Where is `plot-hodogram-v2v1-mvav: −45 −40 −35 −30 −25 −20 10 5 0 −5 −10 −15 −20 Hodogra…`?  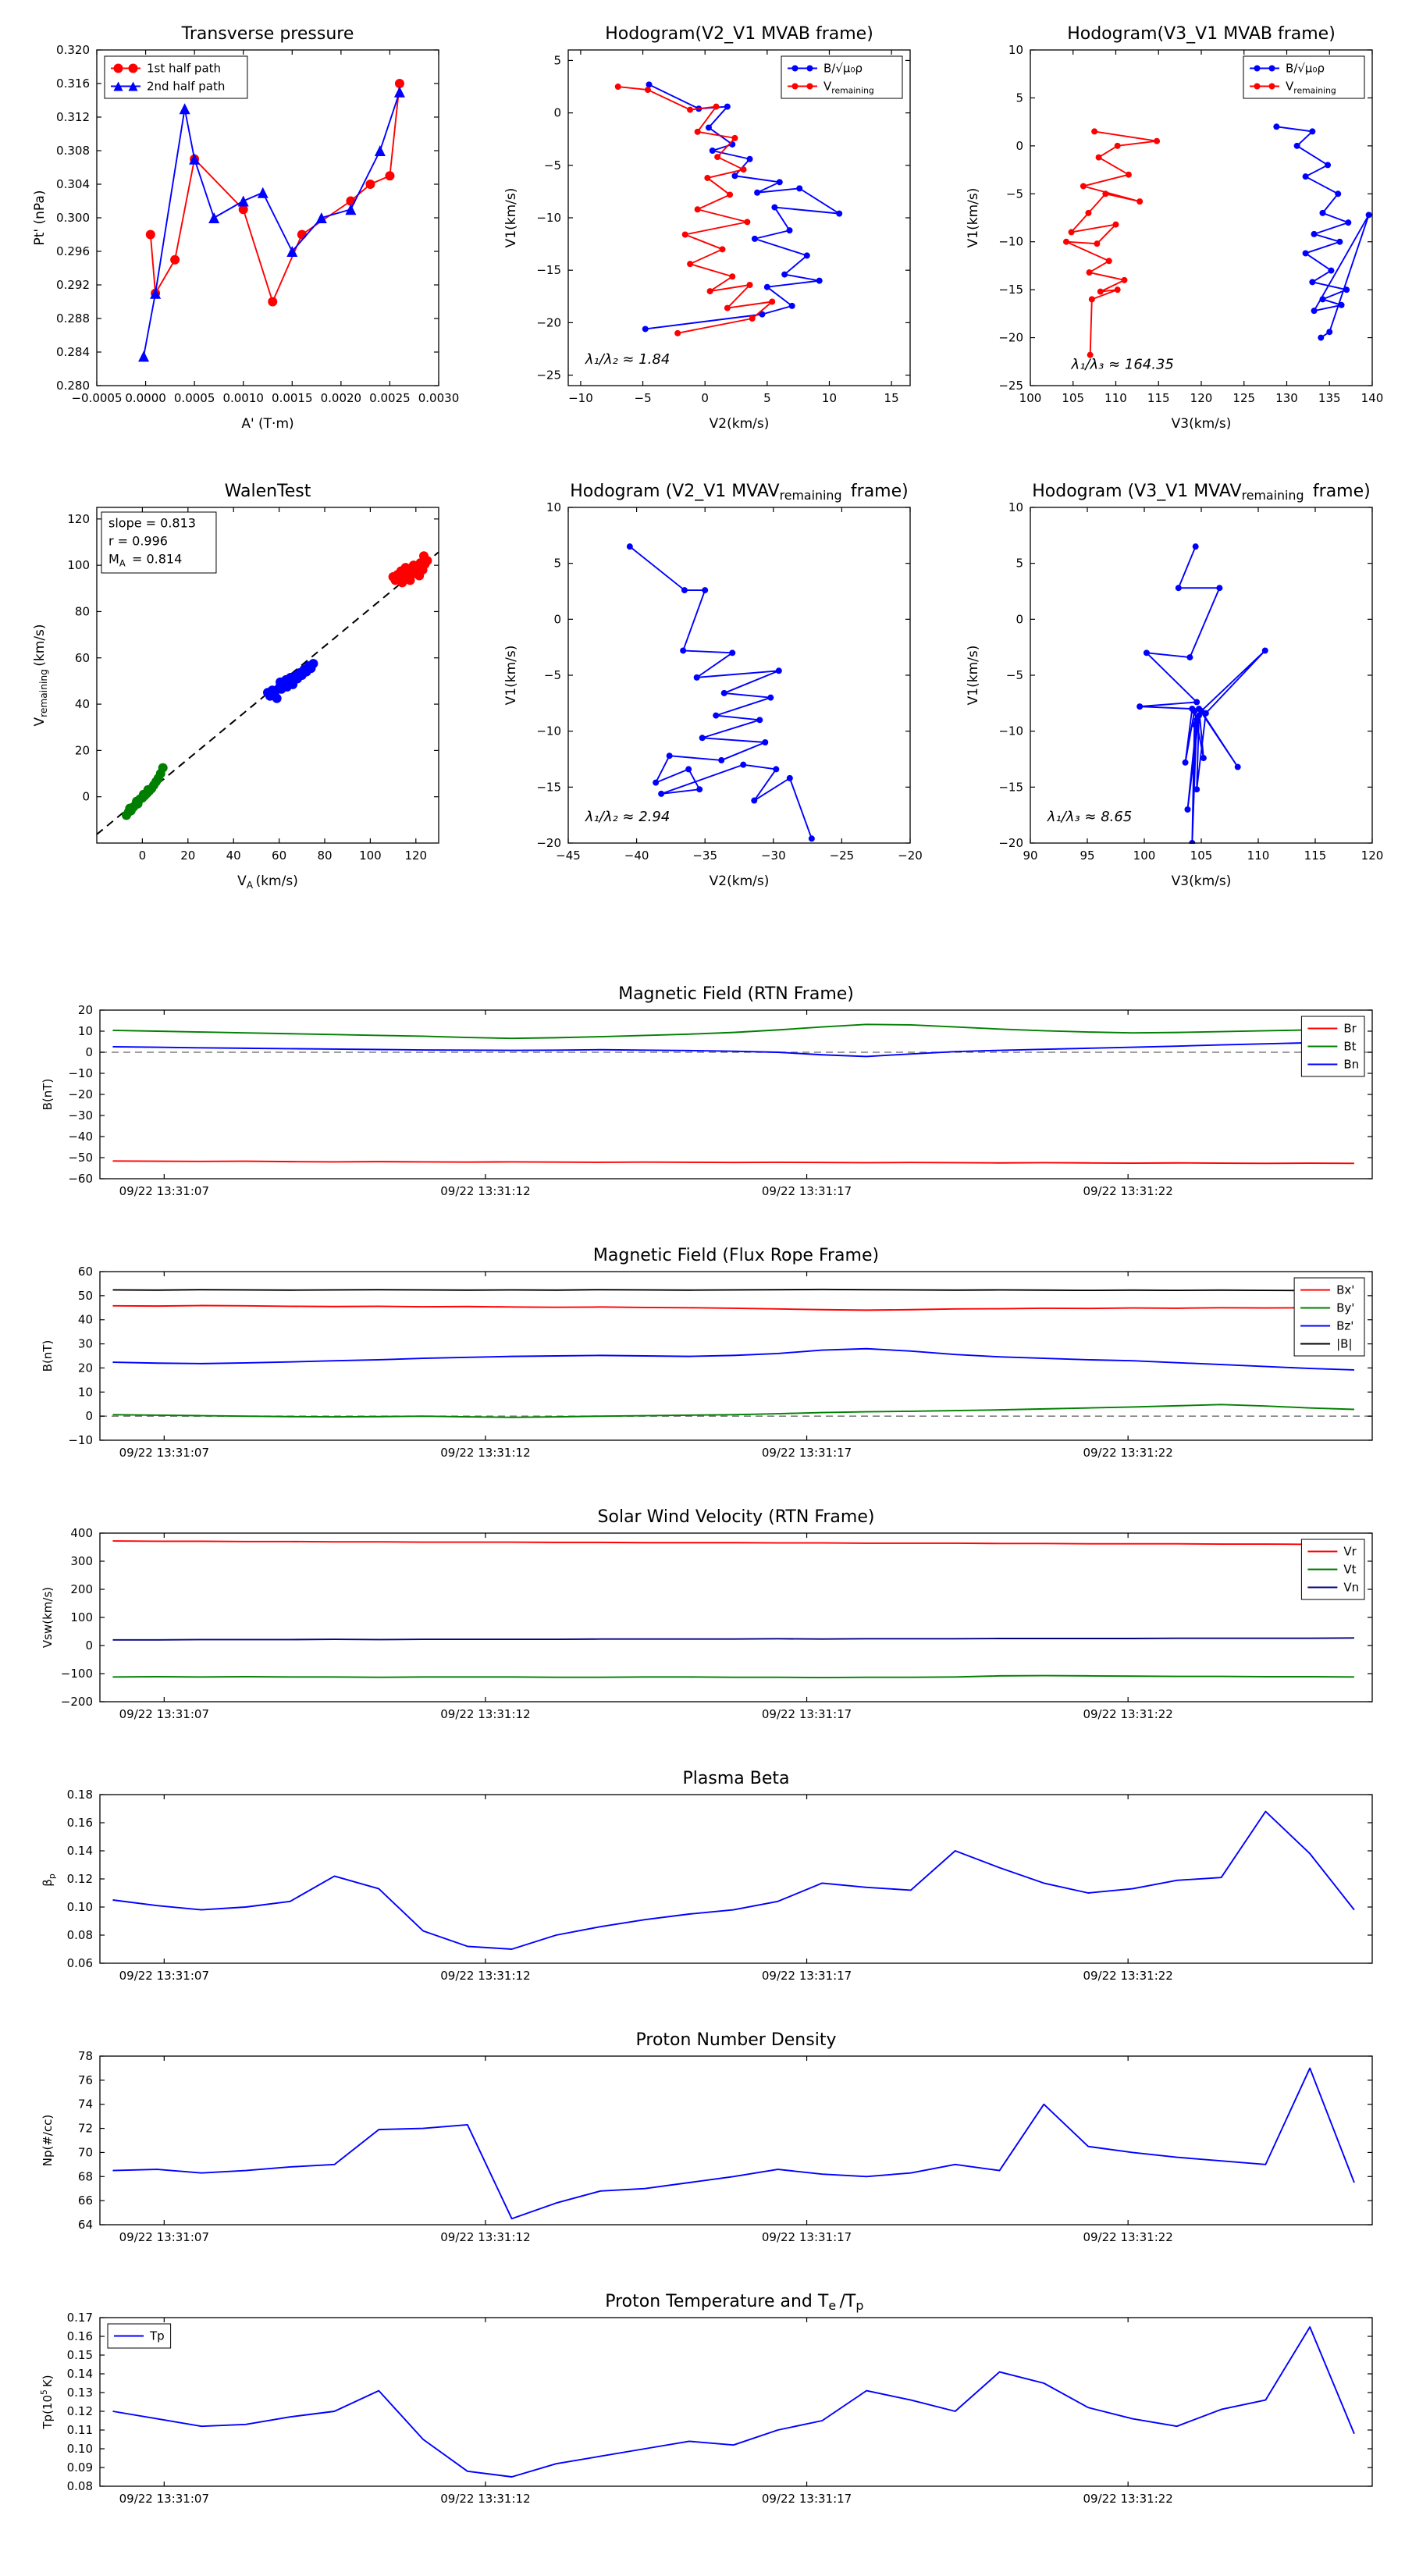 plot-hodogram-v2v1-mvav: −45 −40 −35 −30 −25 −20 10 5 0 −5 −10 −15 −20 Hodogra… is located at coordinates (708, 687).